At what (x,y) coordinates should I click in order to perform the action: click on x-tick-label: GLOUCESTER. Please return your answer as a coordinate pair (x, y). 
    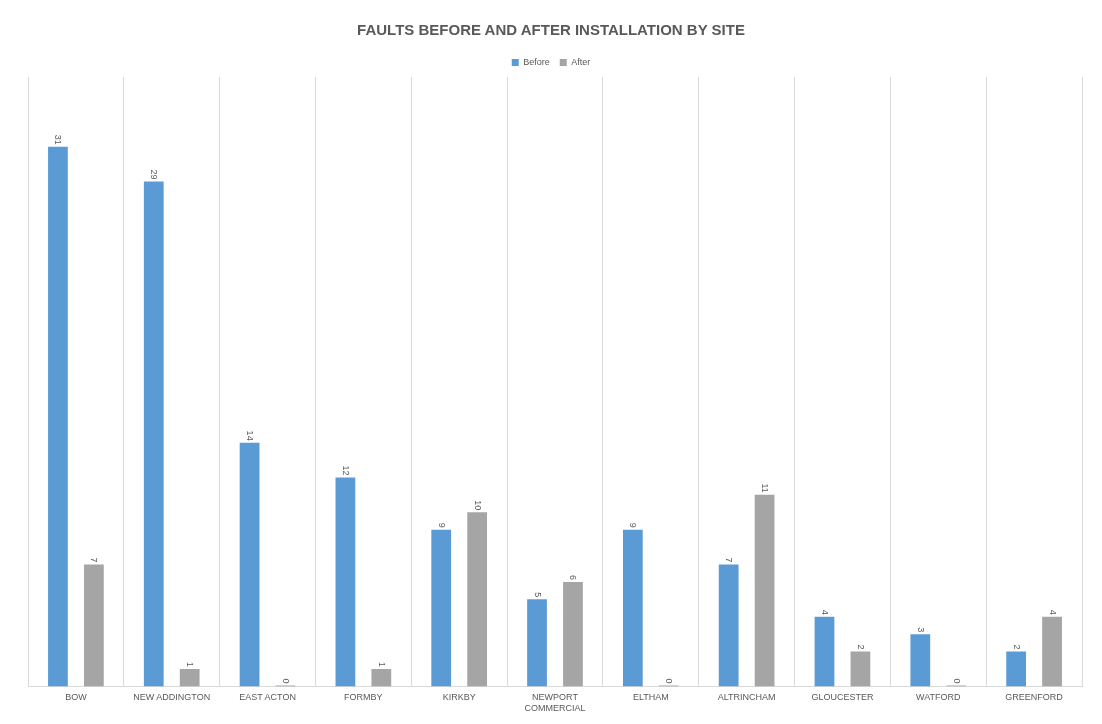
    Looking at the image, I should click on (842, 697).